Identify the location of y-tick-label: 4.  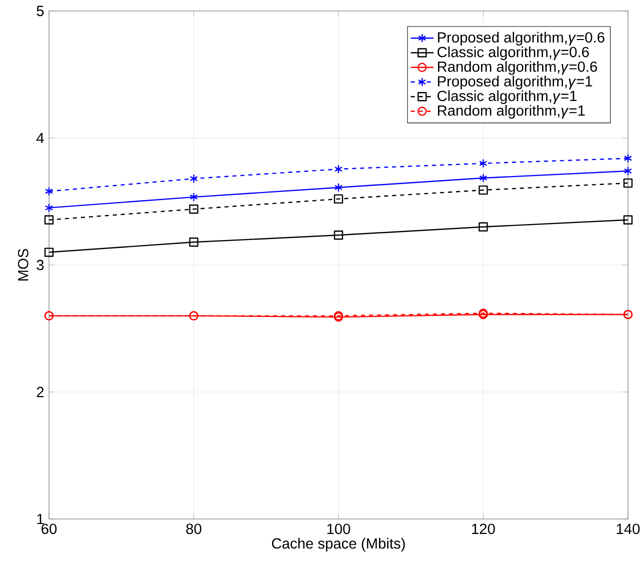
(40, 138).